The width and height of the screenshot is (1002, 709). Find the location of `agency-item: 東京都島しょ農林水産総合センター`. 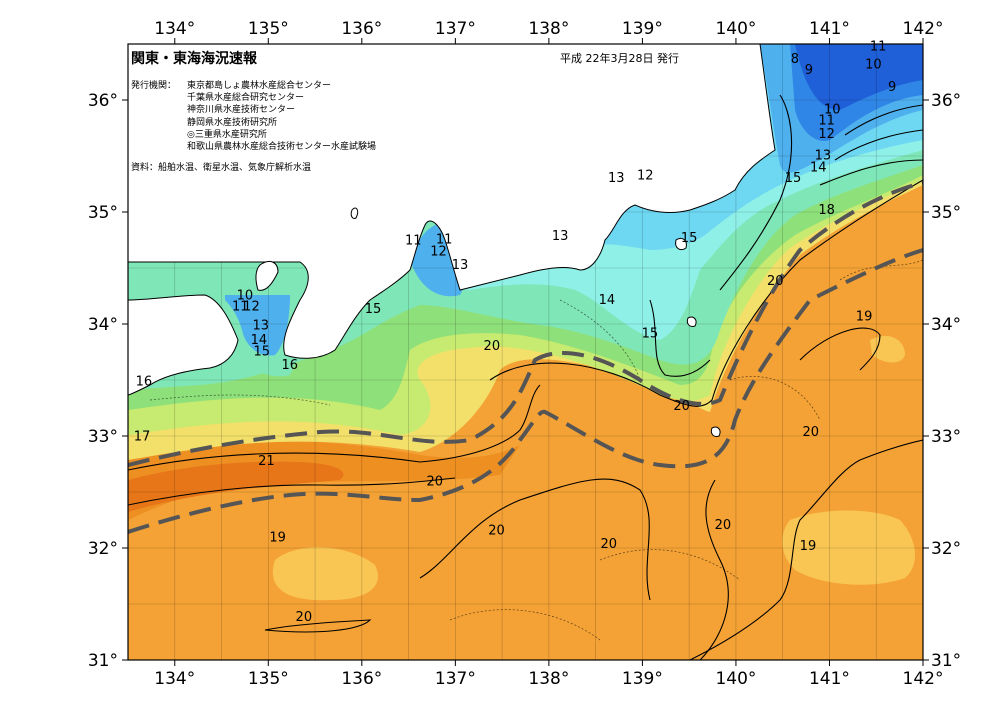

agency-item: 東京都島しょ農林水産総合センター is located at coordinates (259, 86).